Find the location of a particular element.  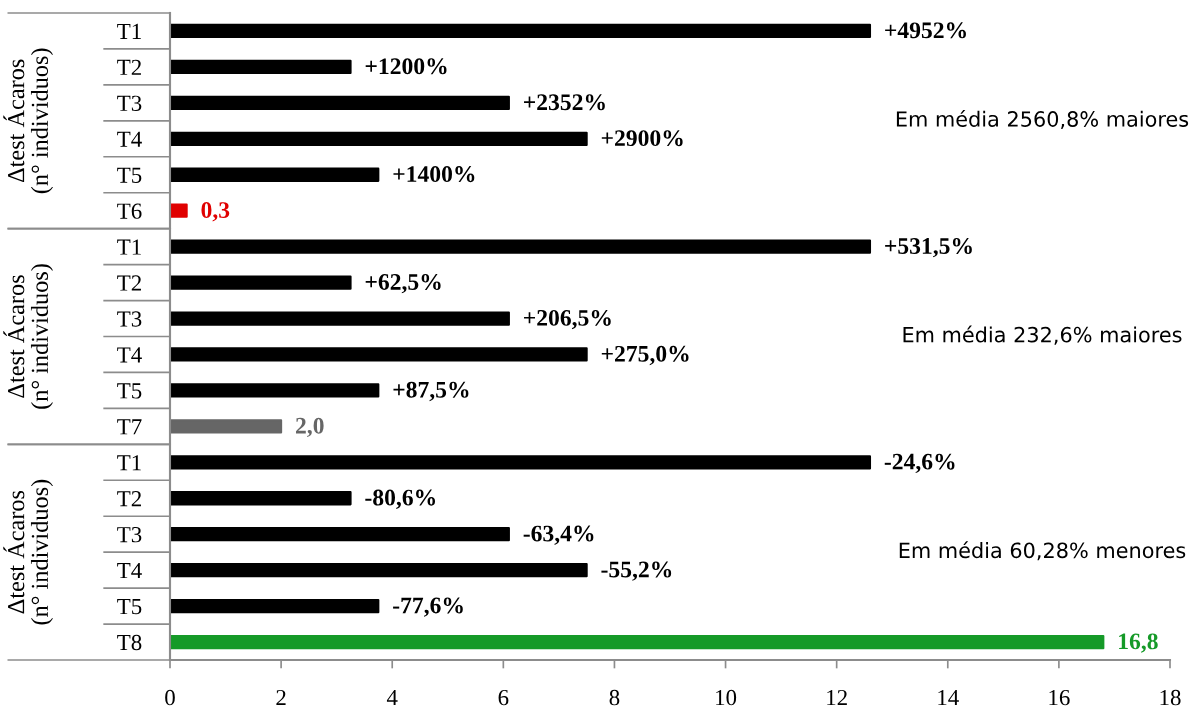

annotation: Em média 2560,8% maiores is located at coordinates (1042, 119).